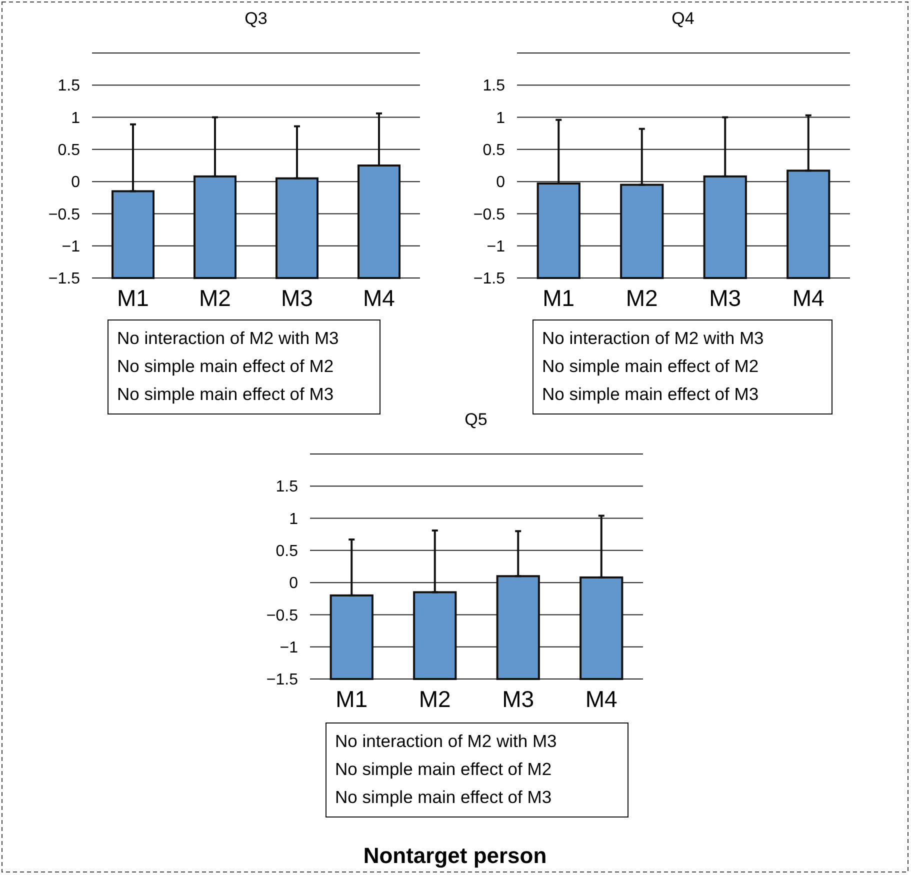  Describe the element at coordinates (476, 419) in the screenshot. I see `chart-title: Q5` at that location.